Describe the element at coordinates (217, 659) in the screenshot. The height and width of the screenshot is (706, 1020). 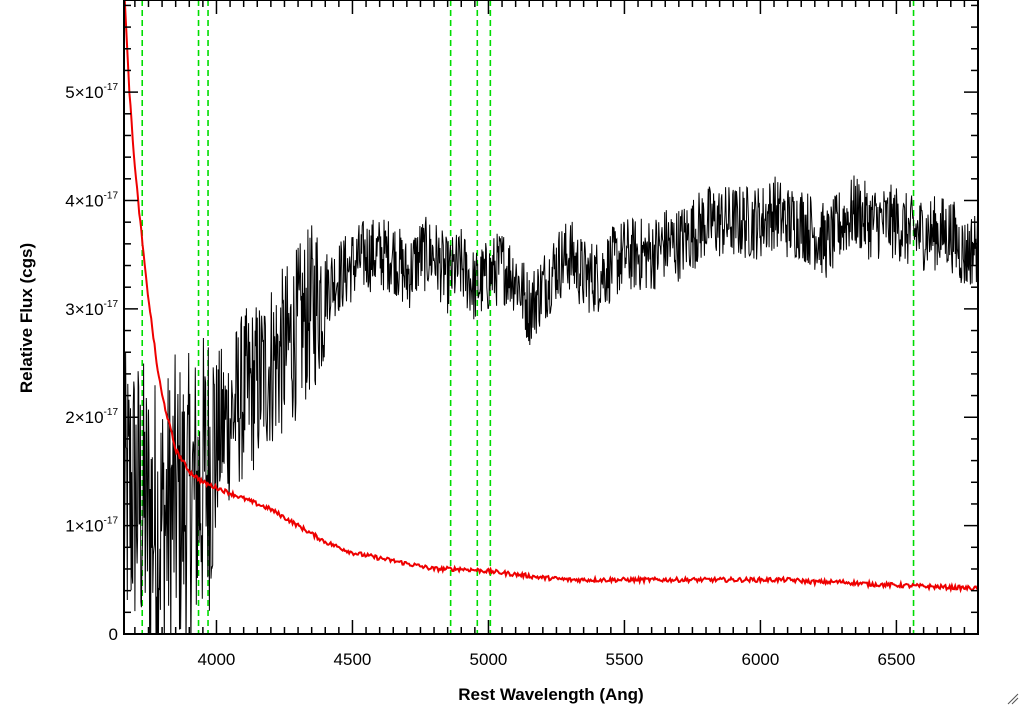
I see `x-tick-label: 4000` at that location.